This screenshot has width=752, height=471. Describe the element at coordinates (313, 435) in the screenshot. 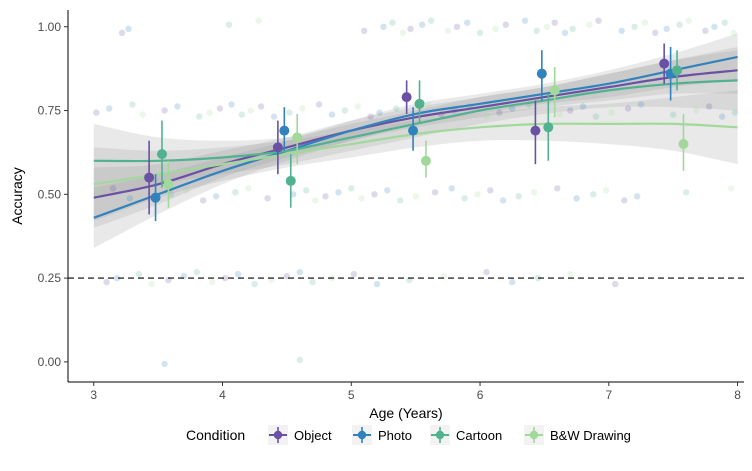

I see `legend-label: Object` at that location.